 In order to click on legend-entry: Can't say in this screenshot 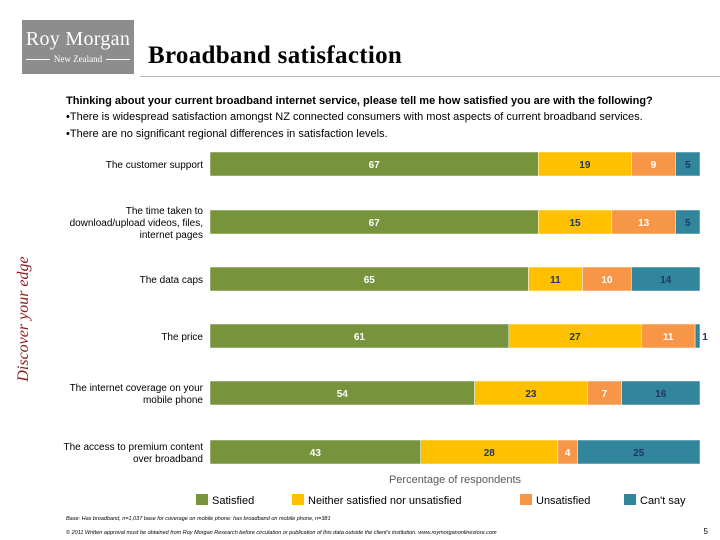, I will do `click(663, 501)`.